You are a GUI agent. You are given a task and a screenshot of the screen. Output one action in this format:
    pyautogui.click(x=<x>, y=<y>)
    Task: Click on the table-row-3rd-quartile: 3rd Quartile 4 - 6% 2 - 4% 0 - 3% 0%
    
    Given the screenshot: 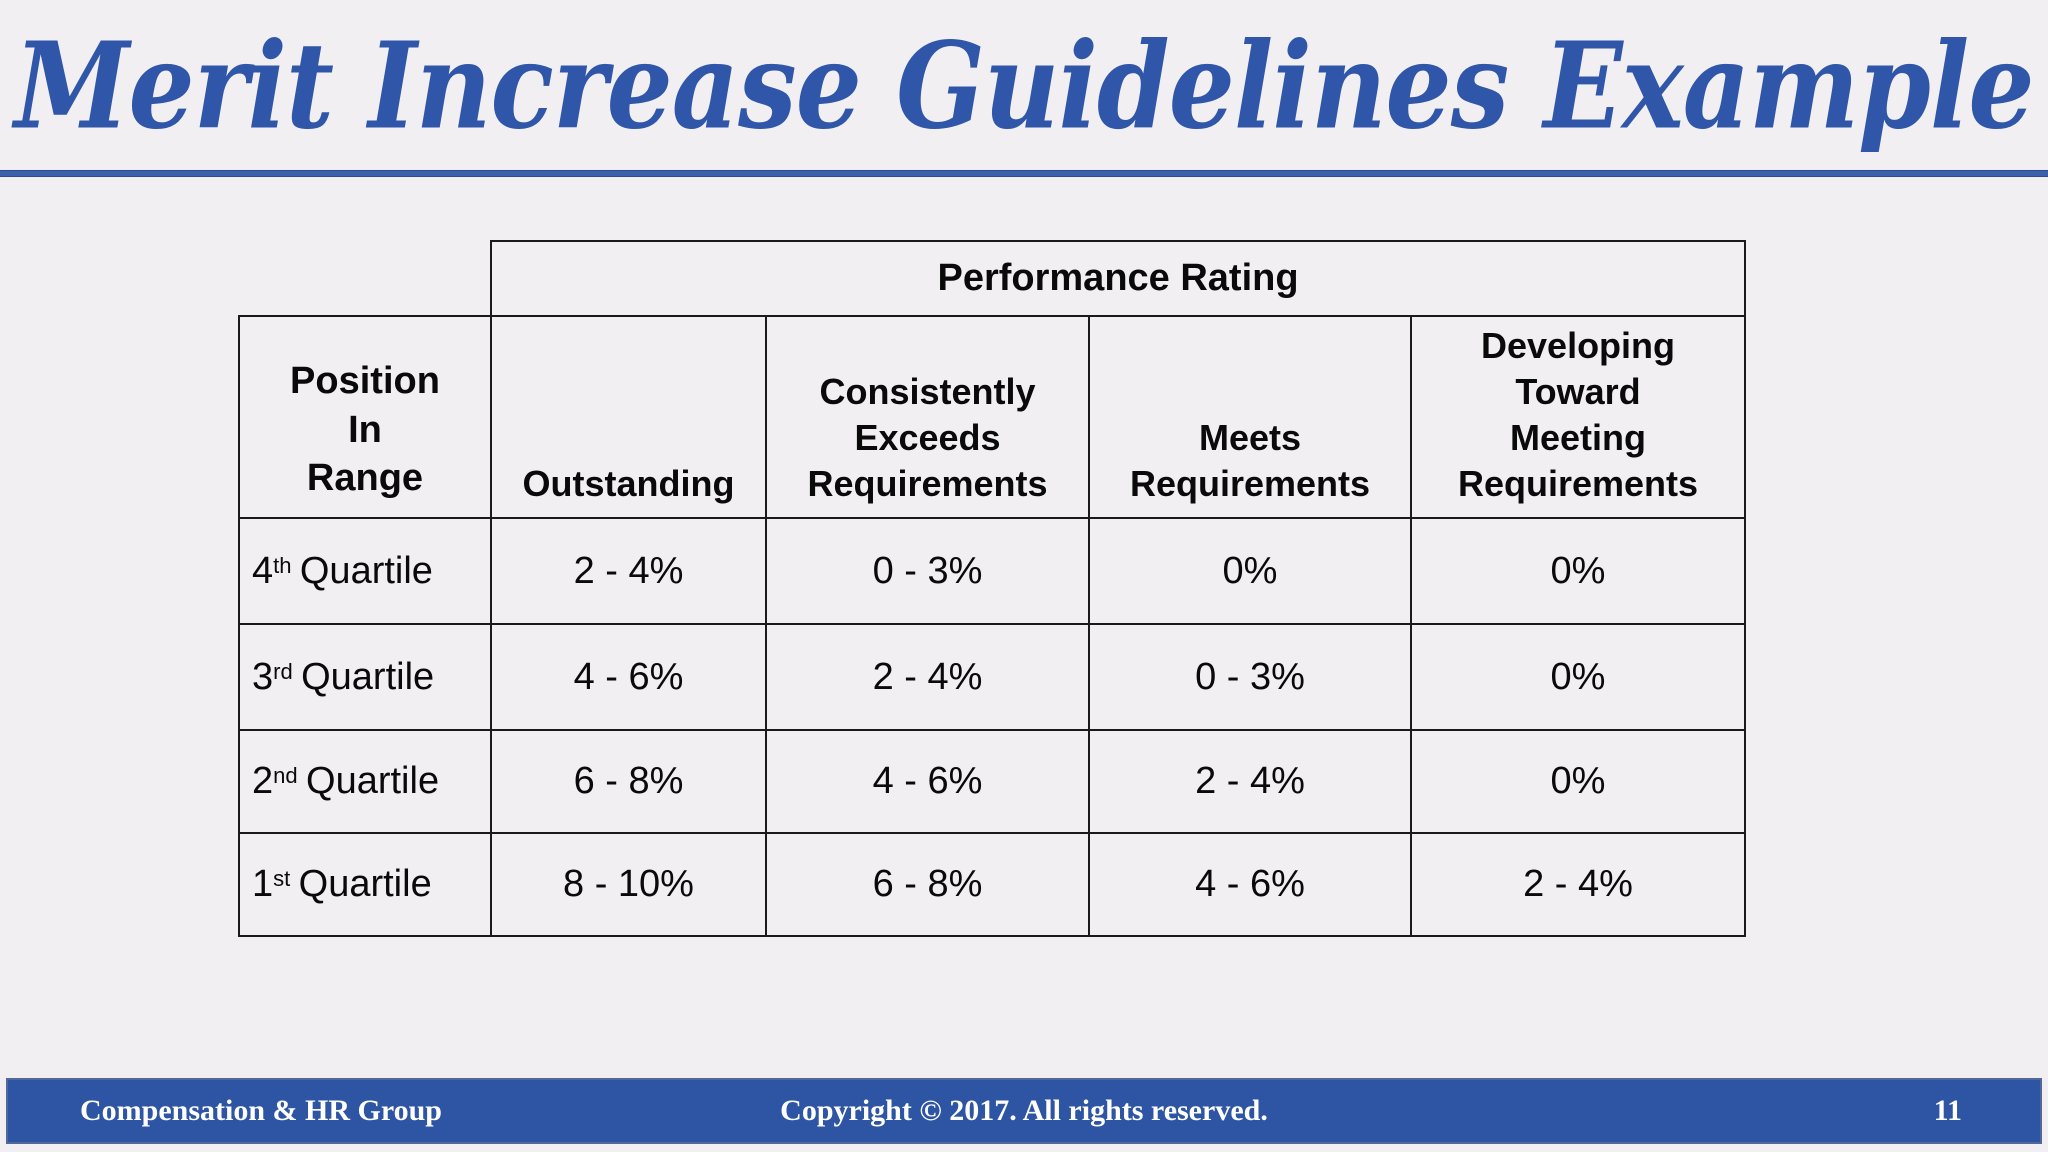 What is the action you would take?
    pyautogui.click(x=992, y=677)
    